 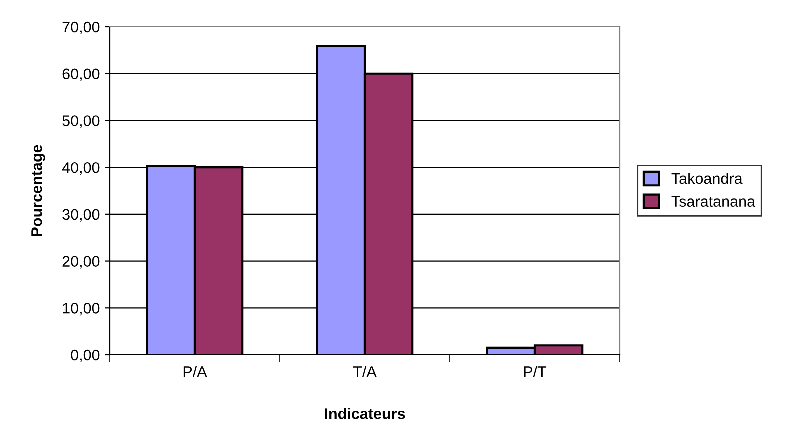 What do you see at coordinates (81, 215) in the screenshot?
I see `y-tick-label: 30,00` at bounding box center [81, 215].